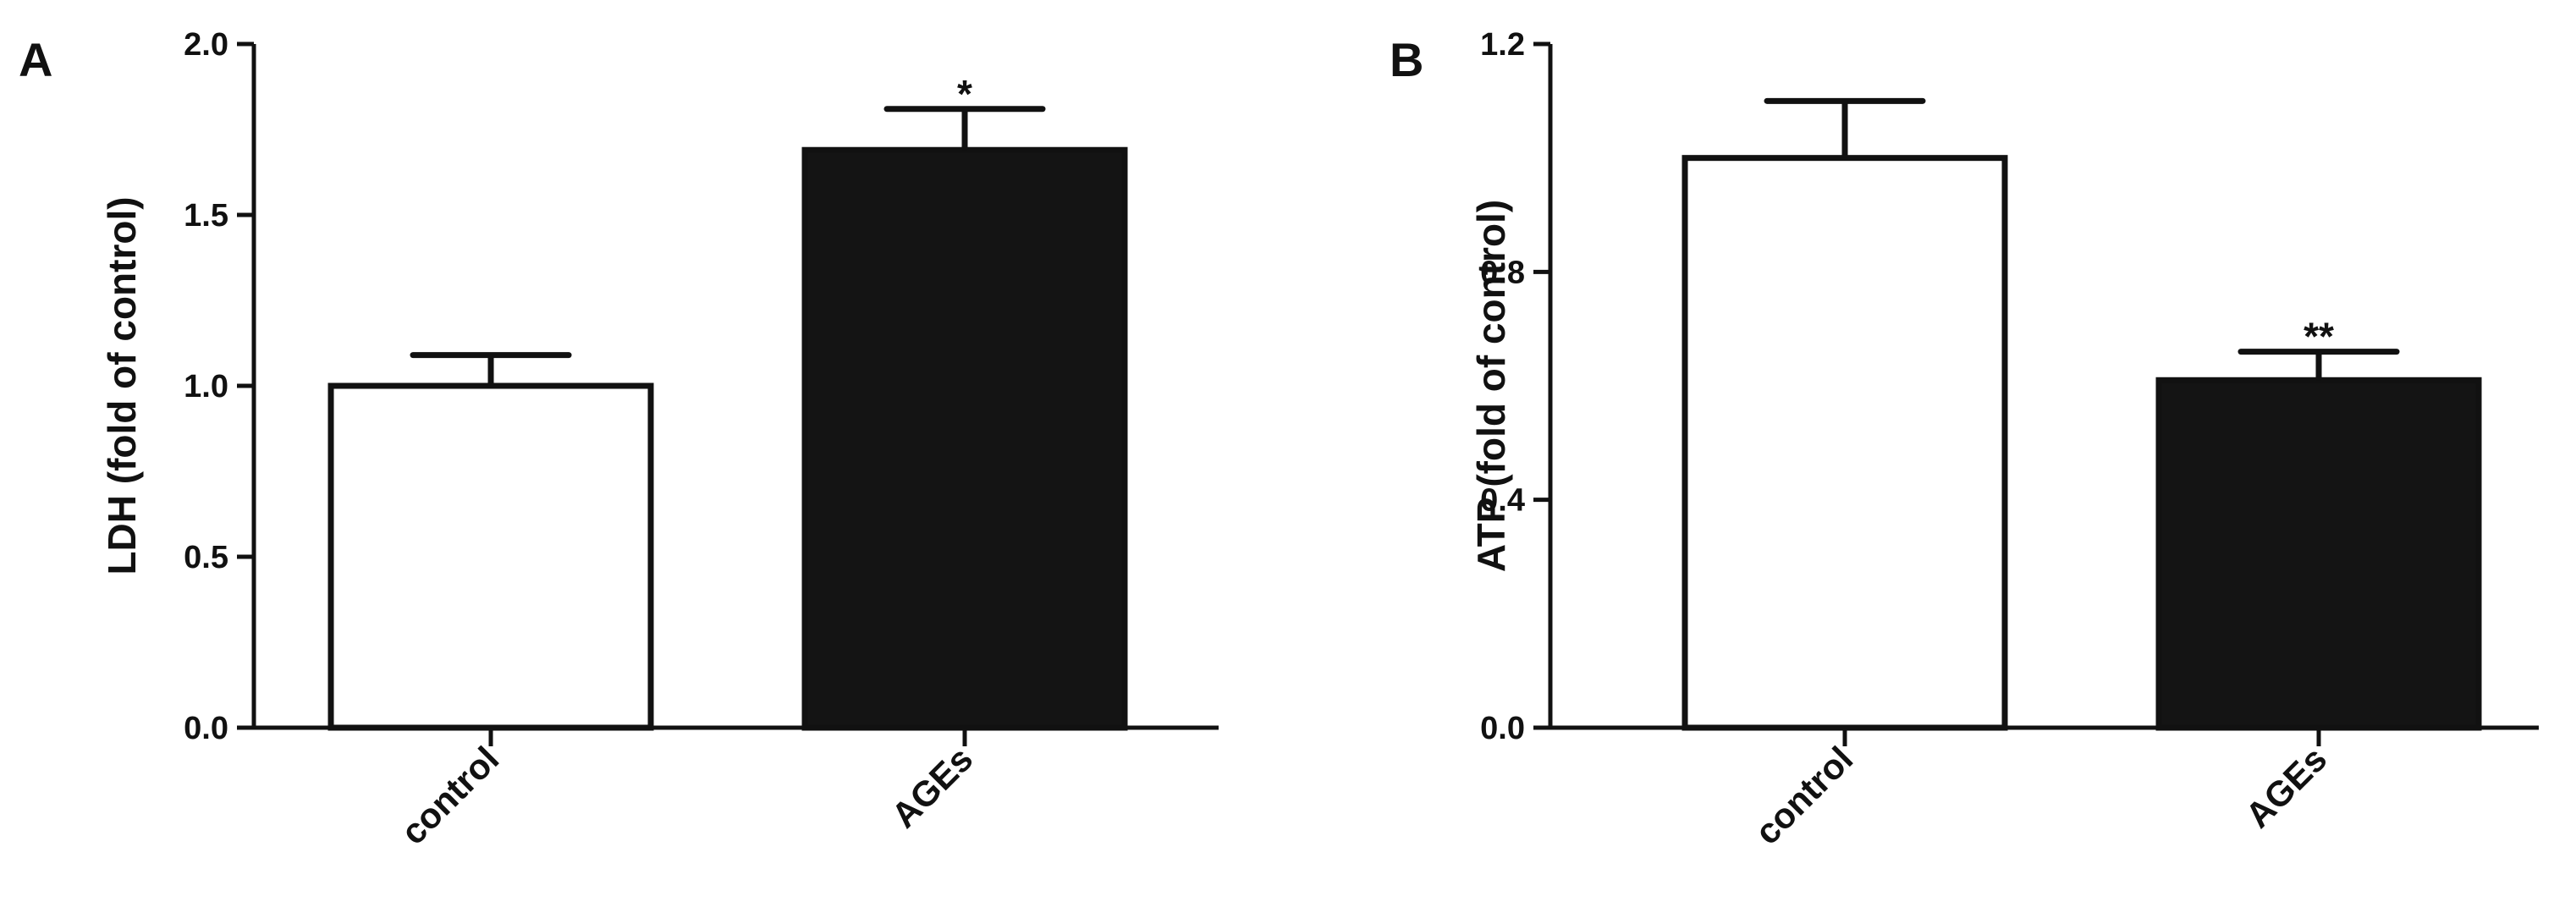 The image size is (2576, 902). What do you see at coordinates (1502, 272) in the screenshot?
I see `y-tick-label: 0.8` at bounding box center [1502, 272].